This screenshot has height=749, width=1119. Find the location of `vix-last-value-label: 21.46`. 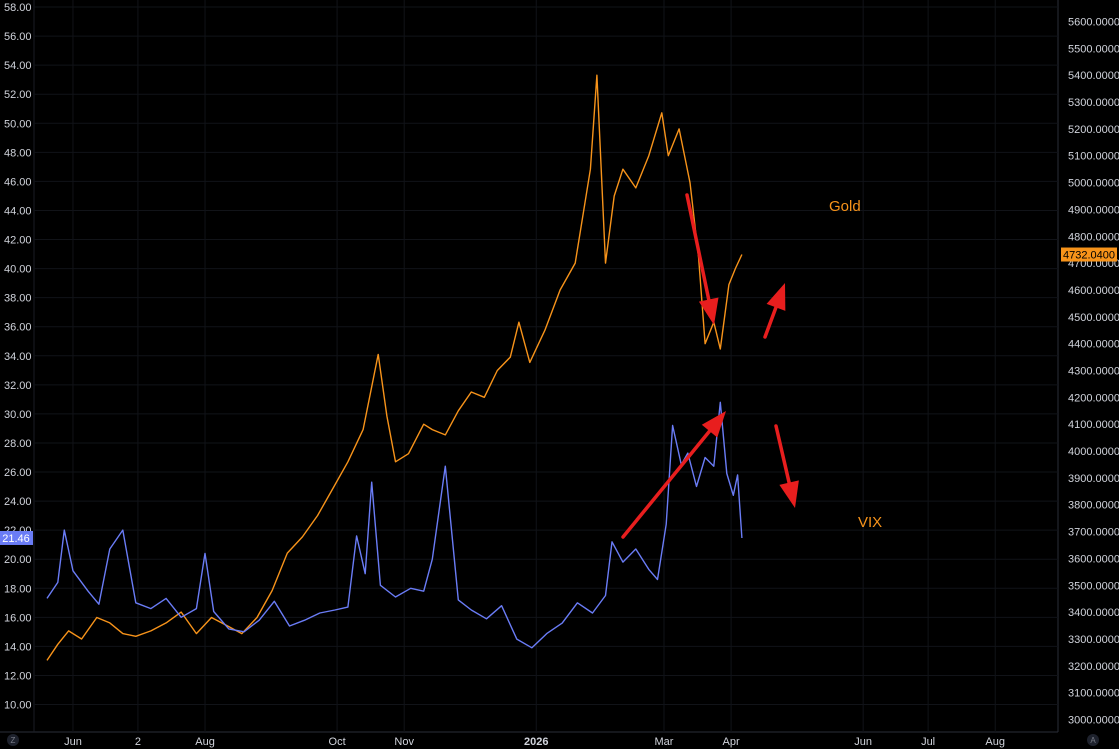

vix-last-value-label: 21.46 is located at coordinates (16, 539).